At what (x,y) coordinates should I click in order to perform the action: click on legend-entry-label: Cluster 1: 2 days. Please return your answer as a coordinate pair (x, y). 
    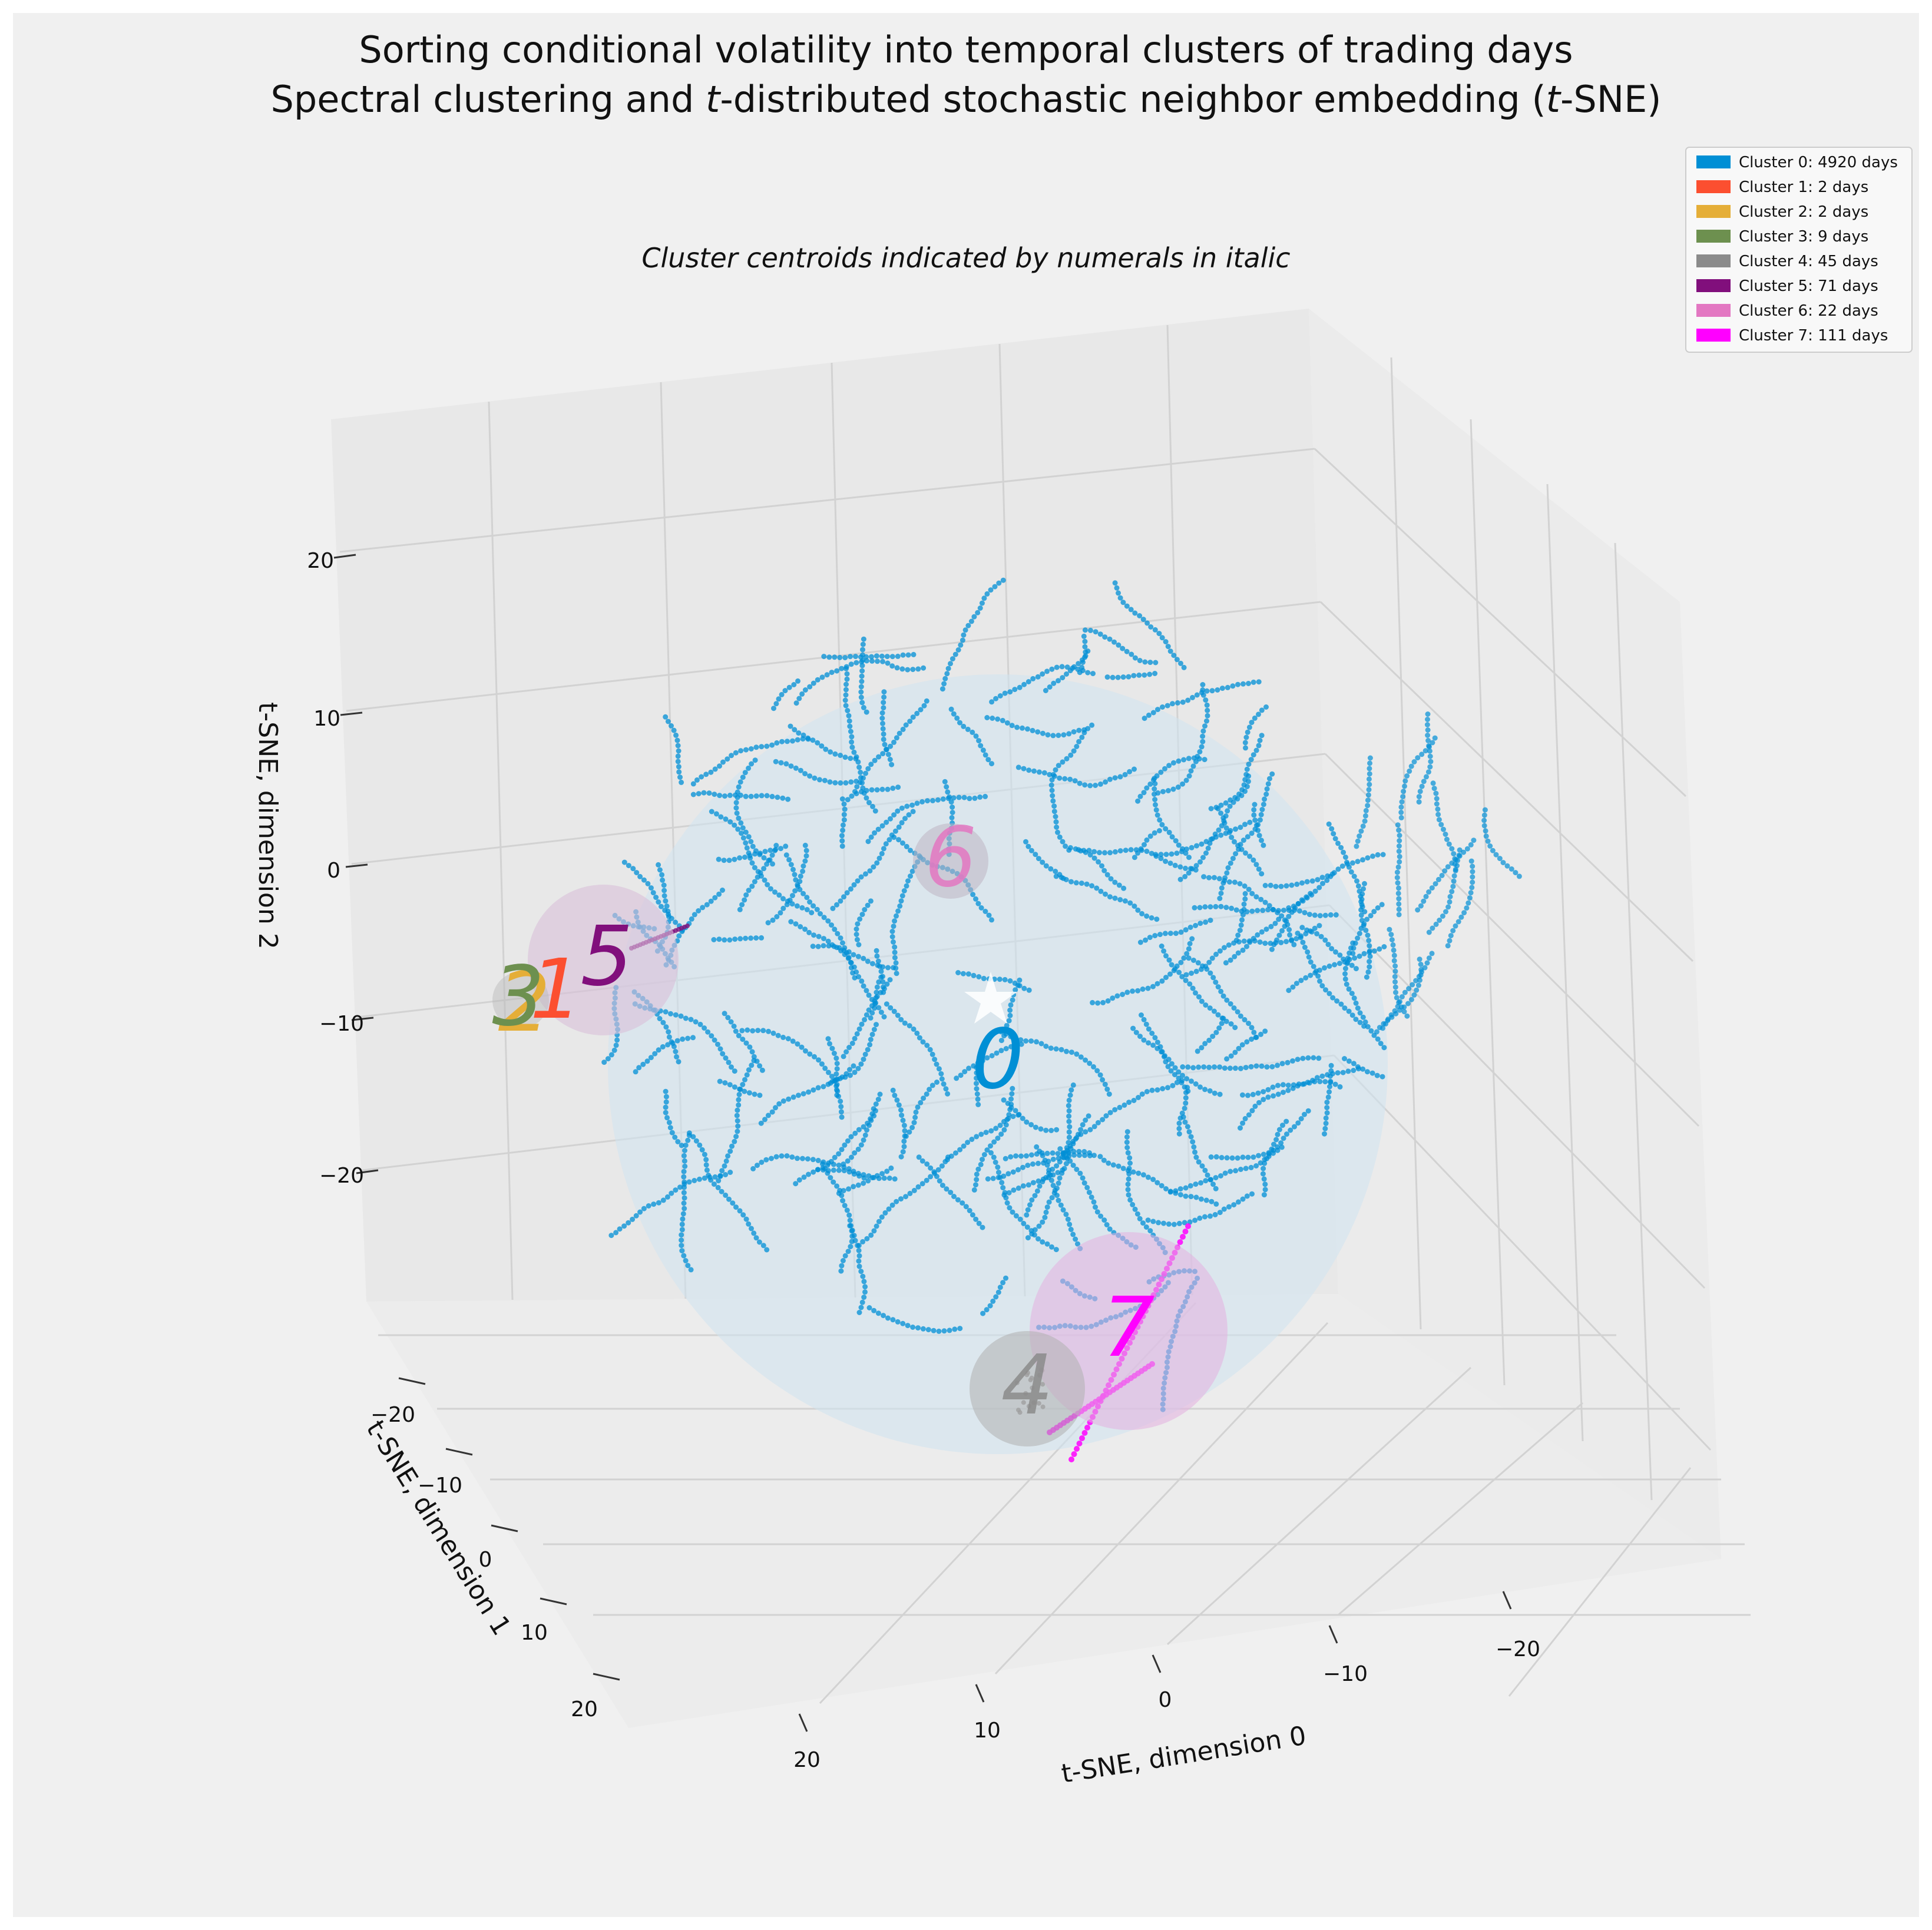
    Looking at the image, I should click on (1803, 187).